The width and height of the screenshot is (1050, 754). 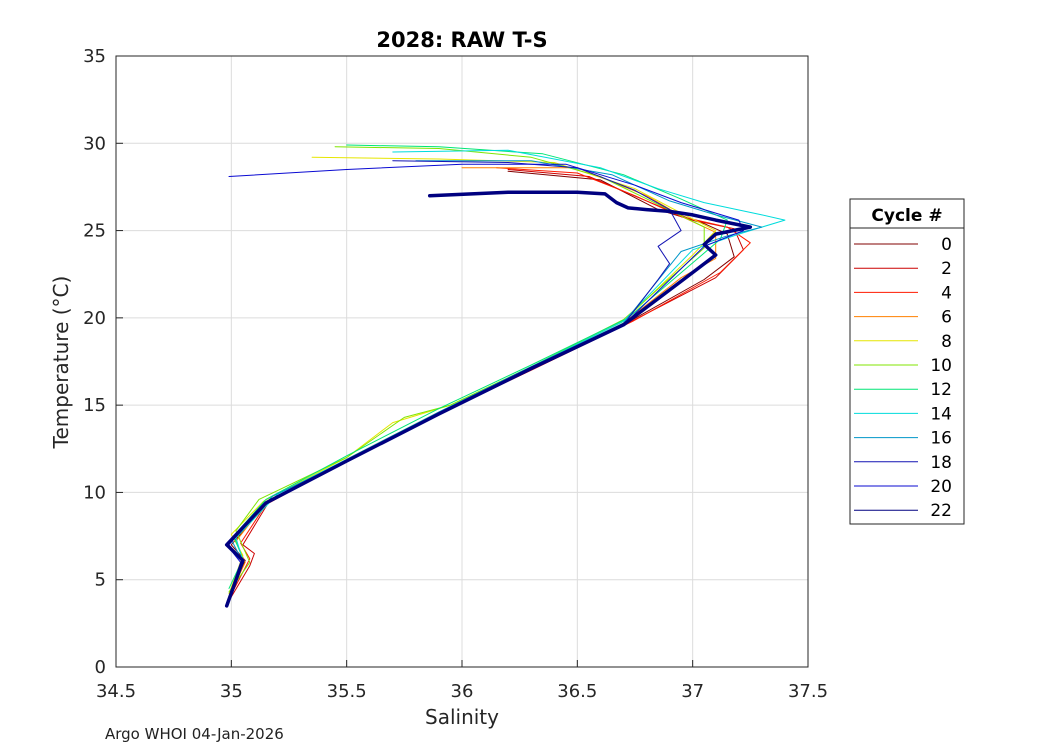 What do you see at coordinates (347, 691) in the screenshot?
I see `x-tick-label: 35.5` at bounding box center [347, 691].